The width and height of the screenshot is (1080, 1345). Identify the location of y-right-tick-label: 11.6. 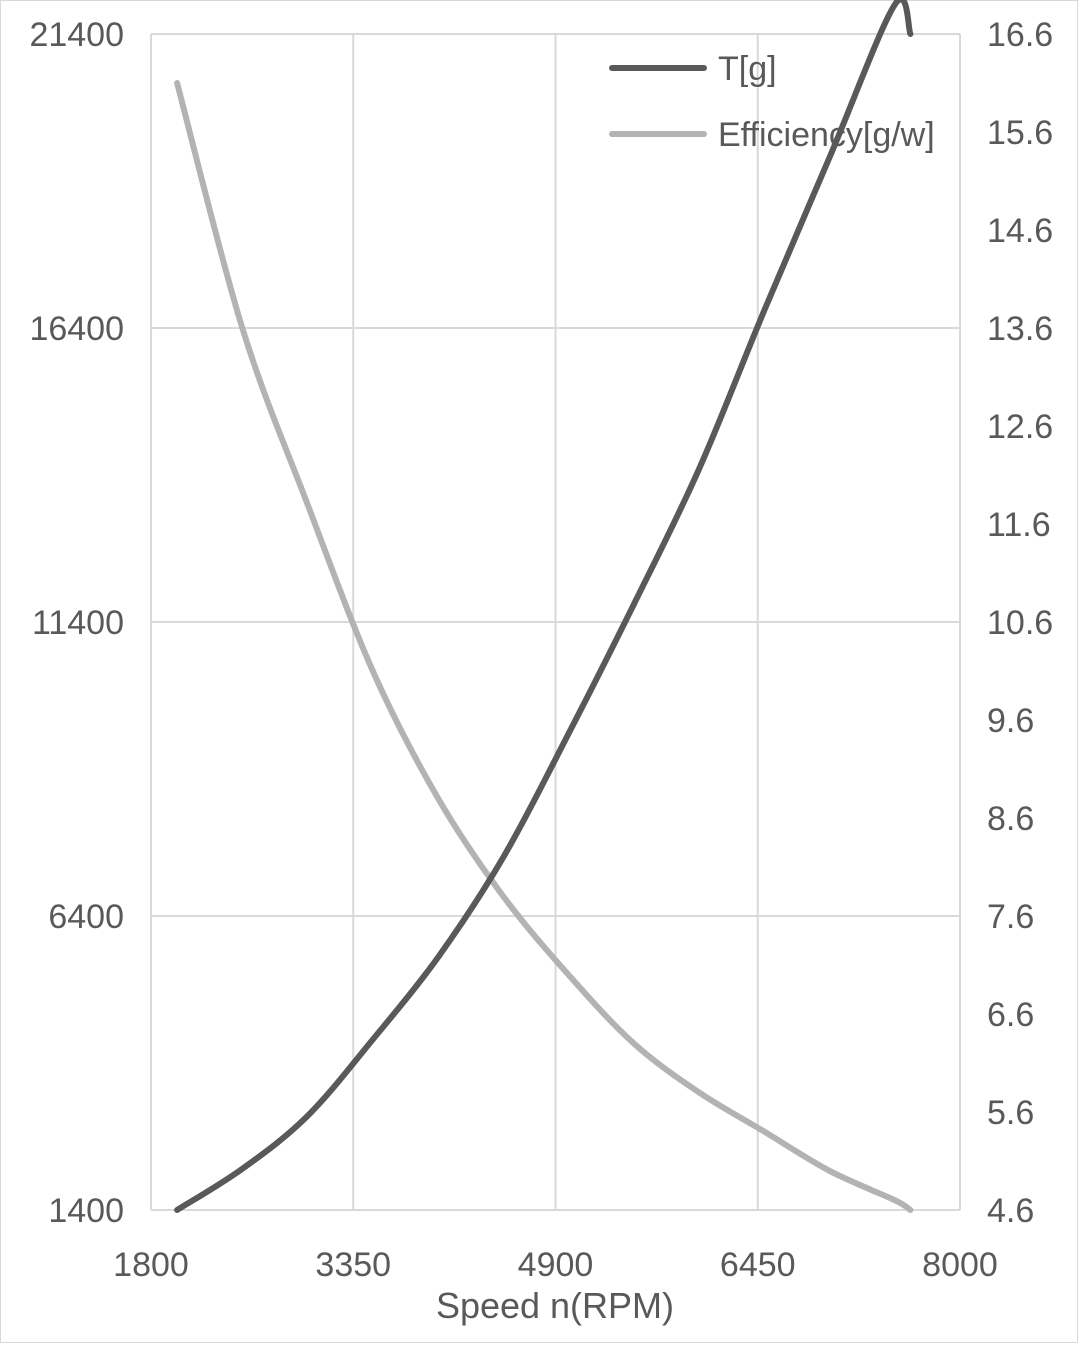
(1019, 525).